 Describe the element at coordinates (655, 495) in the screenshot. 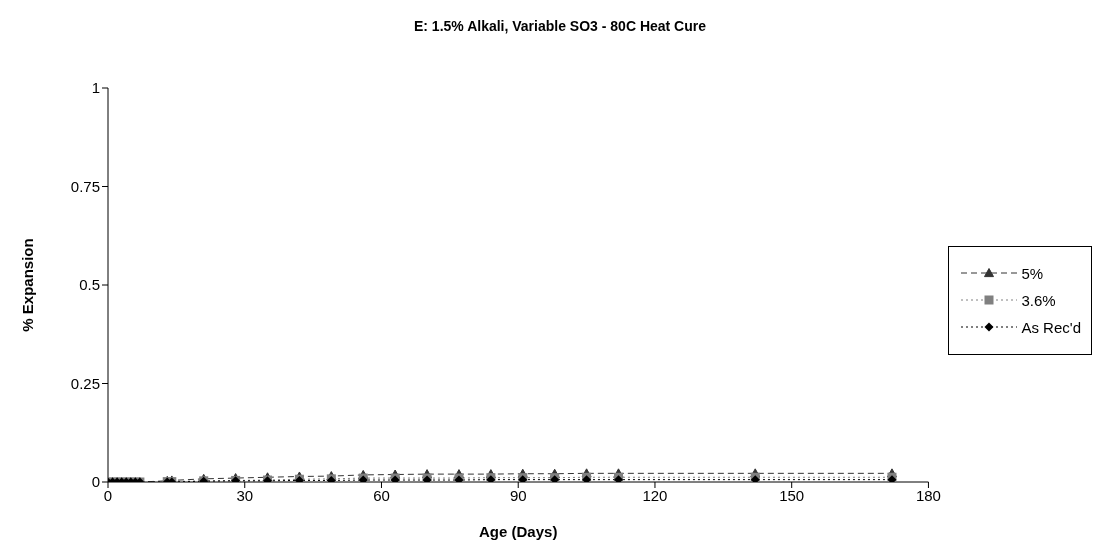

I see `x-tick-label: 120` at that location.